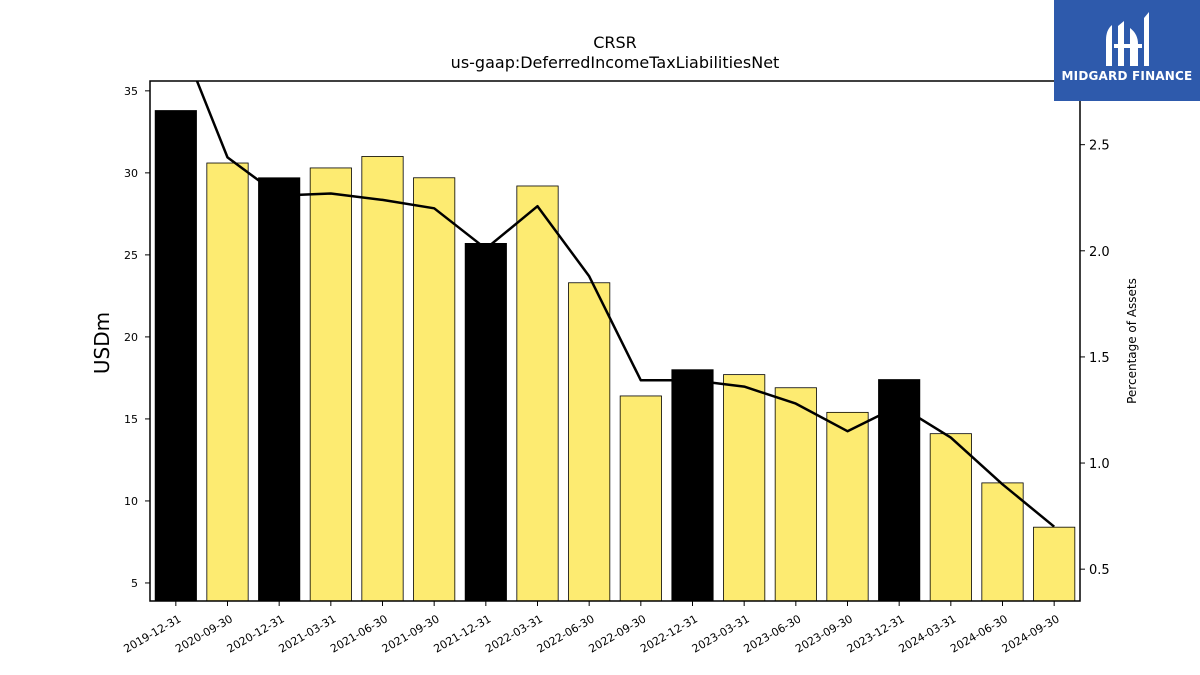 Image resolution: width=1200 pixels, height=675 pixels. I want to click on left-axis-ticks: 5 10 15 20 25 30 35, so click(137, 337).